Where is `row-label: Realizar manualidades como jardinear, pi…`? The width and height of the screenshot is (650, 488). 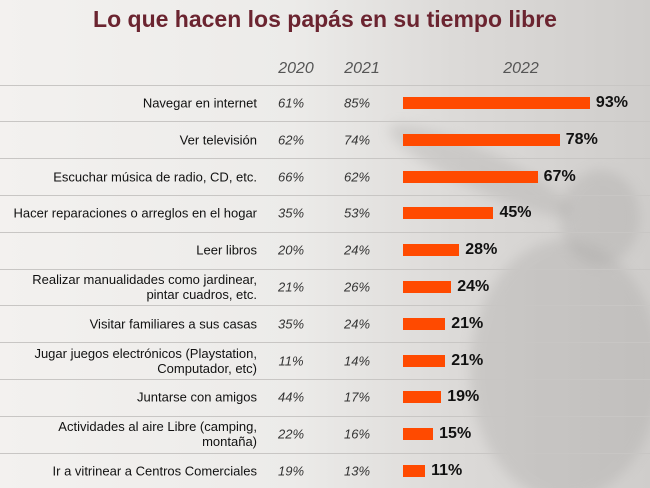 row-label: Realizar manualidades como jardinear, pi… is located at coordinates (144, 287).